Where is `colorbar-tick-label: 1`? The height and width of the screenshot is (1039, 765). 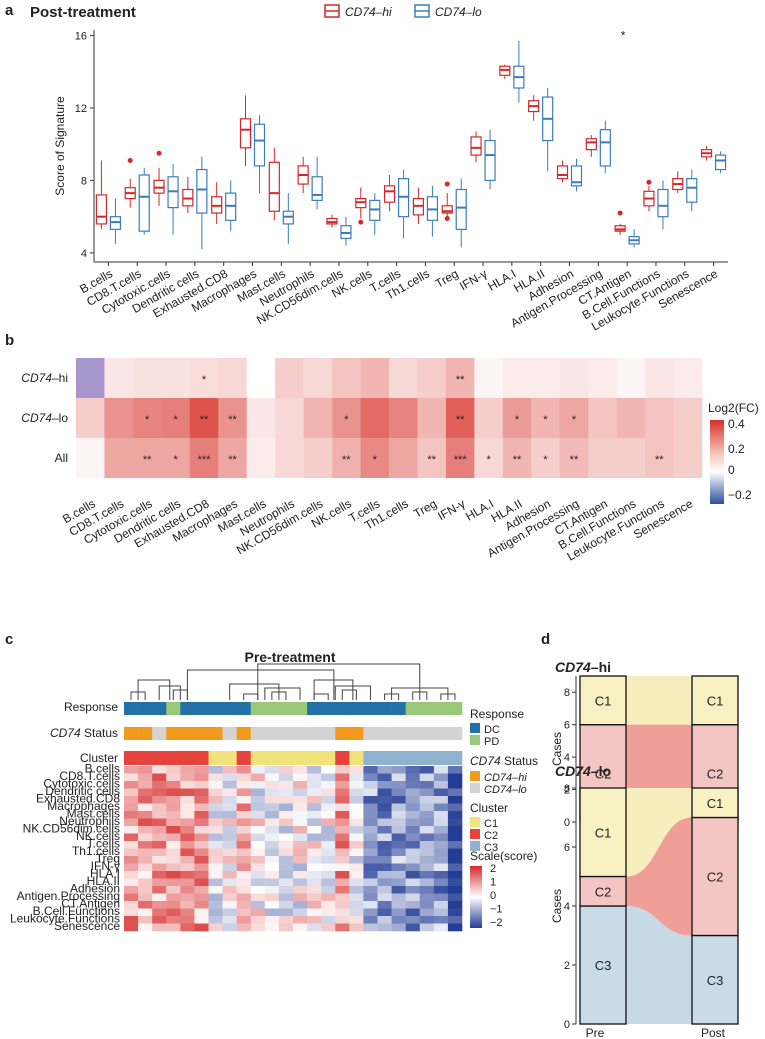
colorbar-tick-label: 1 is located at coordinates (493, 883).